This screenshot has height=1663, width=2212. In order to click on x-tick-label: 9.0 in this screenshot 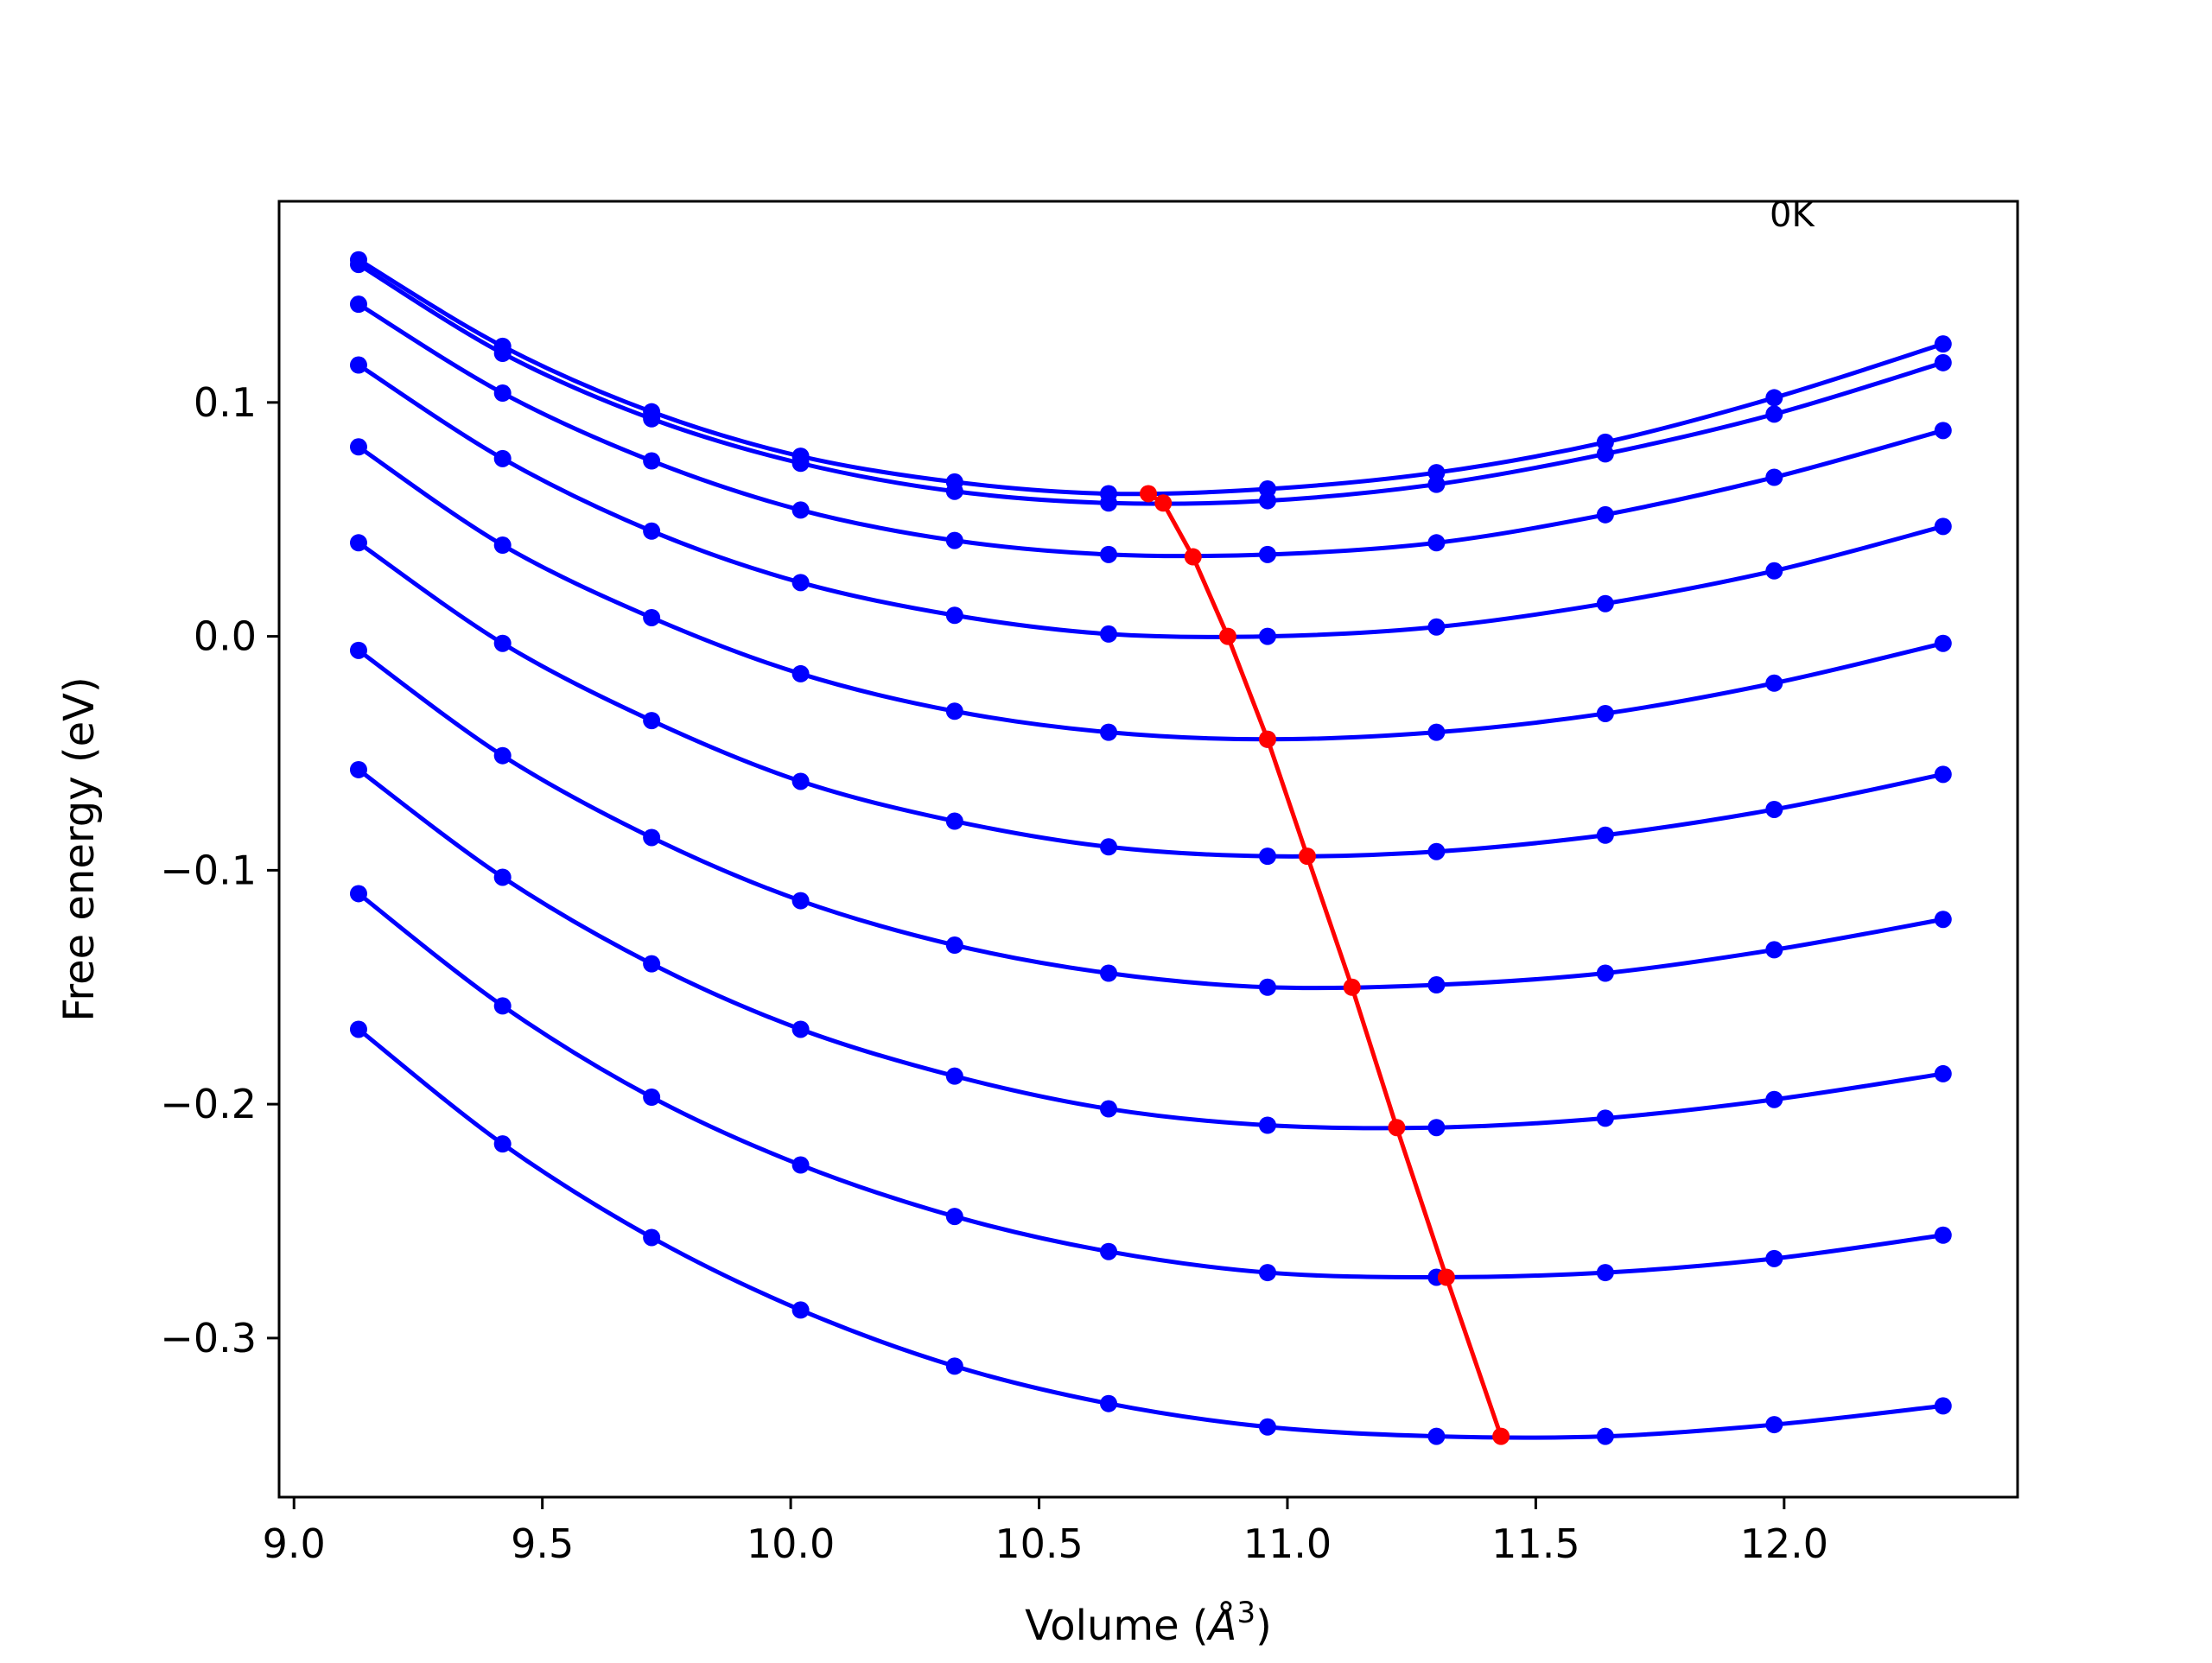, I will do `click(294, 1544)`.